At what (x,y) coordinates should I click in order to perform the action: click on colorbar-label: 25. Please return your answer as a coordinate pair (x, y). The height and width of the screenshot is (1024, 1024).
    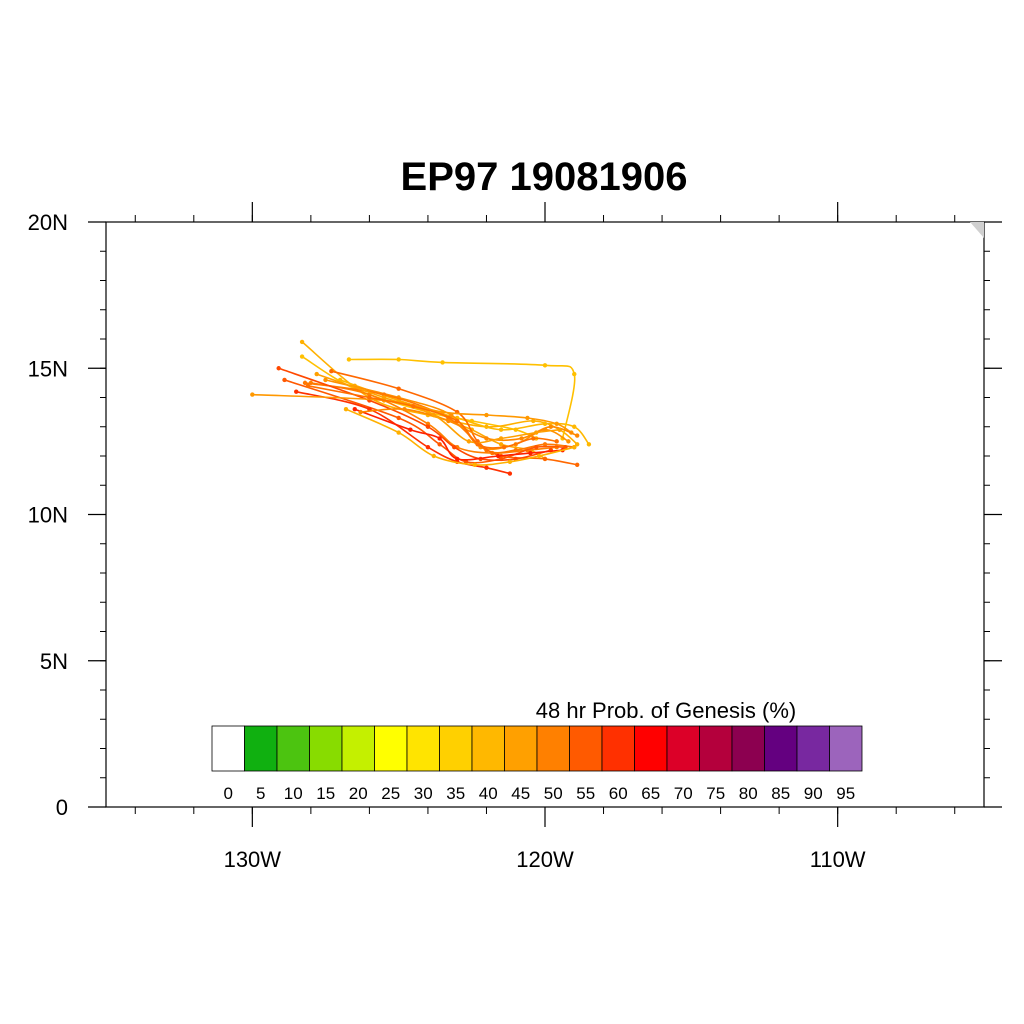
    Looking at the image, I should click on (390, 793).